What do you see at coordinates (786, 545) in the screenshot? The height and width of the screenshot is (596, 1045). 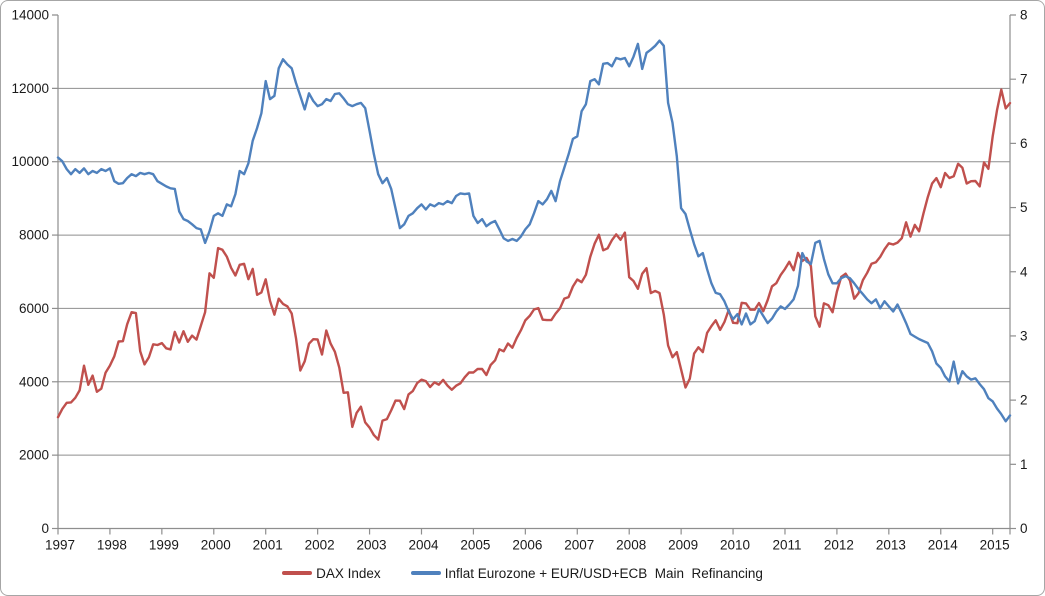 I see `x-tick-label: 2011` at bounding box center [786, 545].